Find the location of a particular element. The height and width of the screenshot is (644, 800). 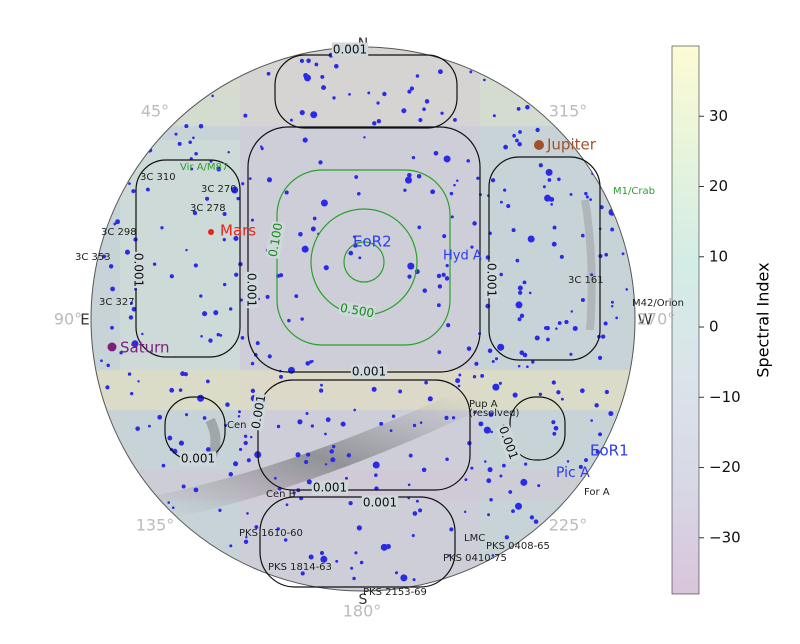

colorbar-label: Spectral Index is located at coordinates (763, 319).